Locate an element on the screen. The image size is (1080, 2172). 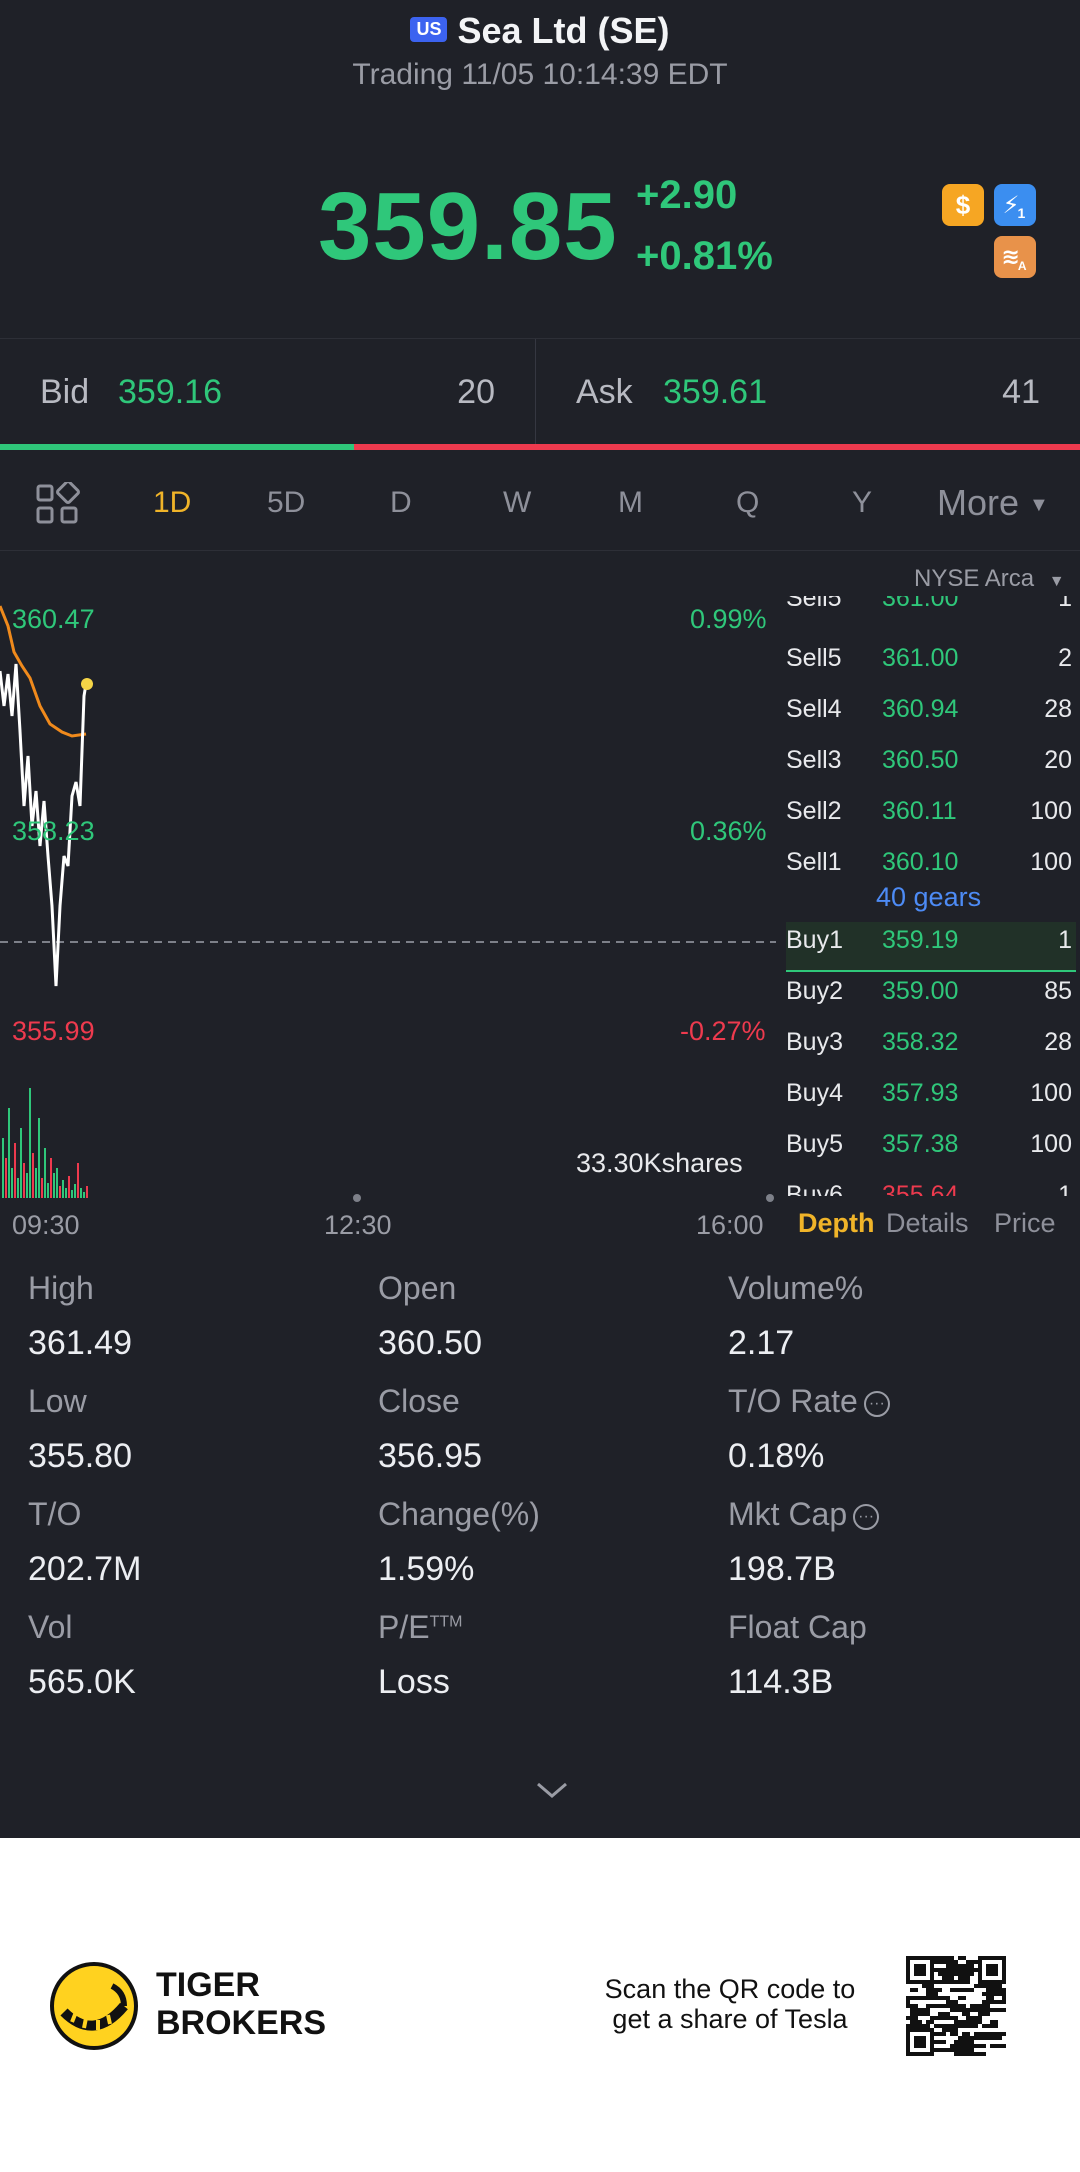
volume-label: 33.30Kshares is located at coordinates (659, 1163).